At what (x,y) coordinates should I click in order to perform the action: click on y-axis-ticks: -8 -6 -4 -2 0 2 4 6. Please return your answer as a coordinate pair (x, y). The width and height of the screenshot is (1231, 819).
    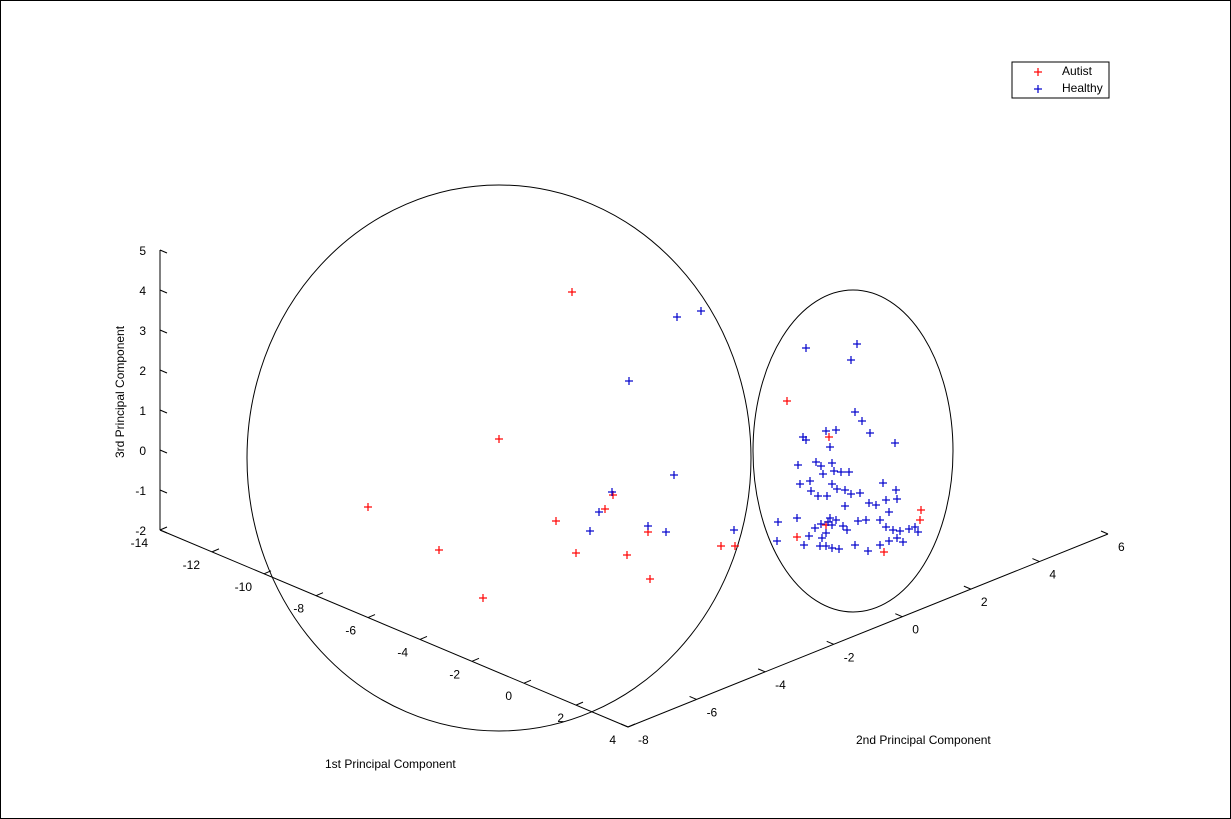
    Looking at the image, I should click on (872, 638).